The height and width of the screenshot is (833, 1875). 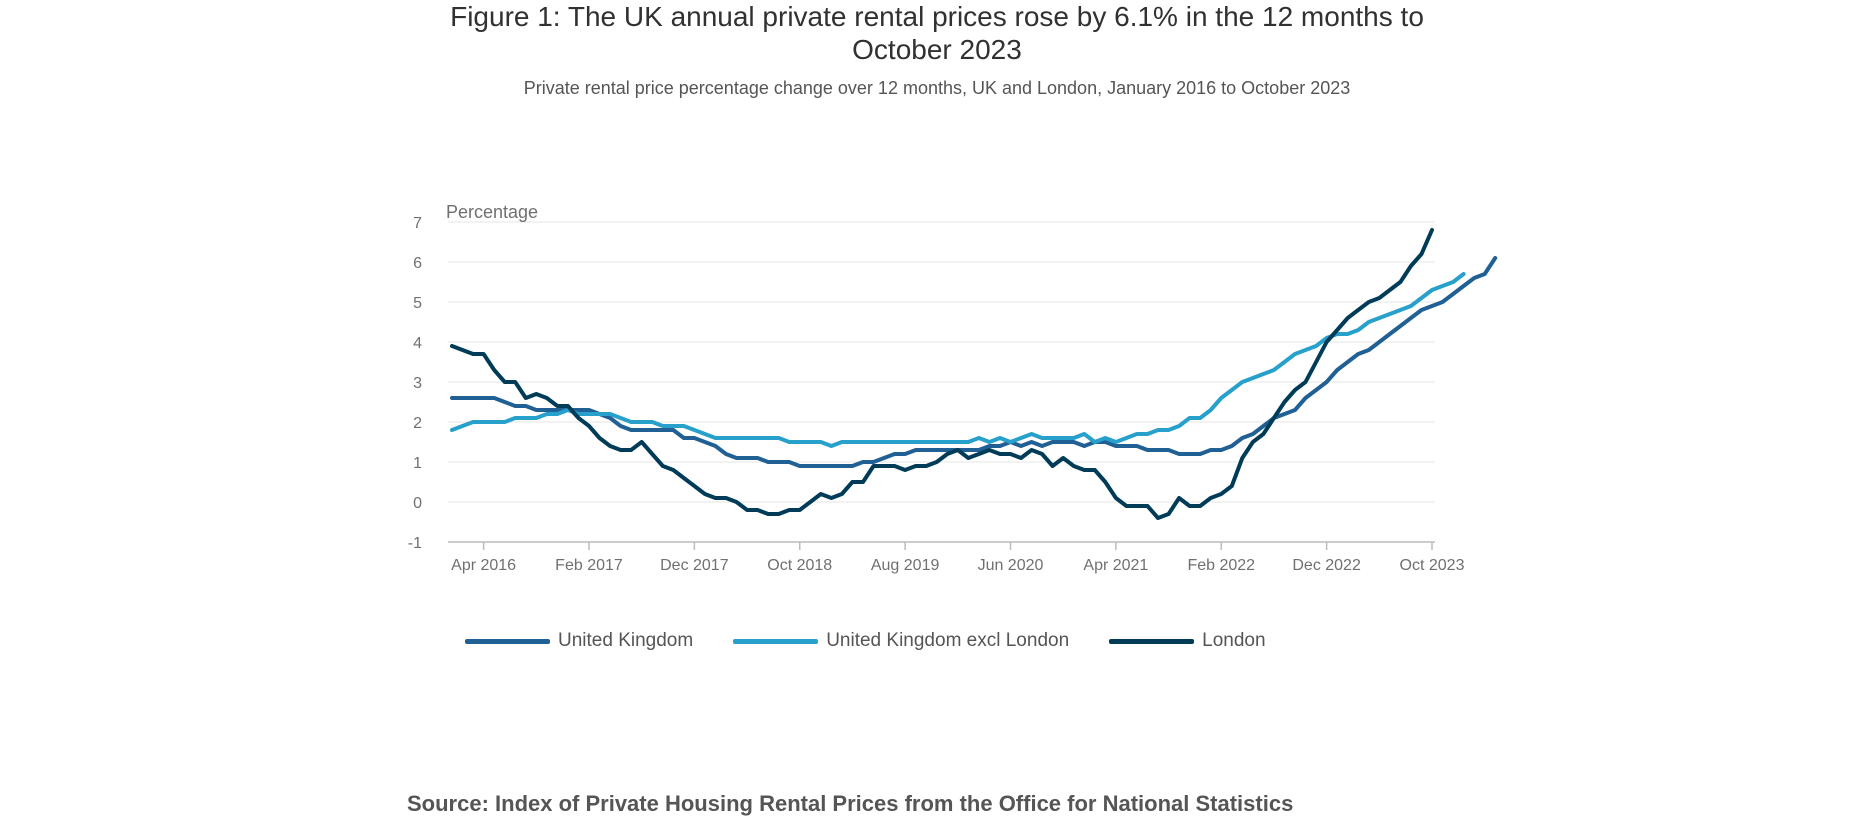 What do you see at coordinates (1234, 640) in the screenshot?
I see `legend-label: London` at bounding box center [1234, 640].